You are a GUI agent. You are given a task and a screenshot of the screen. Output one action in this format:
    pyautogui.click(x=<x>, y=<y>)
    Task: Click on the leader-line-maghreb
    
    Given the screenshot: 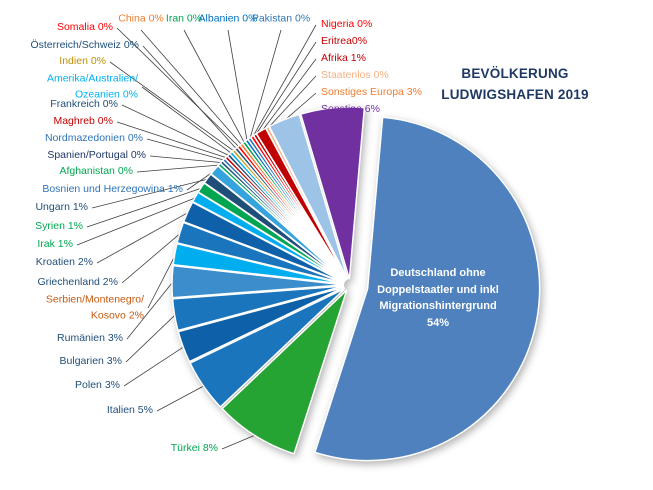 What is the action you would take?
    pyautogui.click(x=171, y=140)
    